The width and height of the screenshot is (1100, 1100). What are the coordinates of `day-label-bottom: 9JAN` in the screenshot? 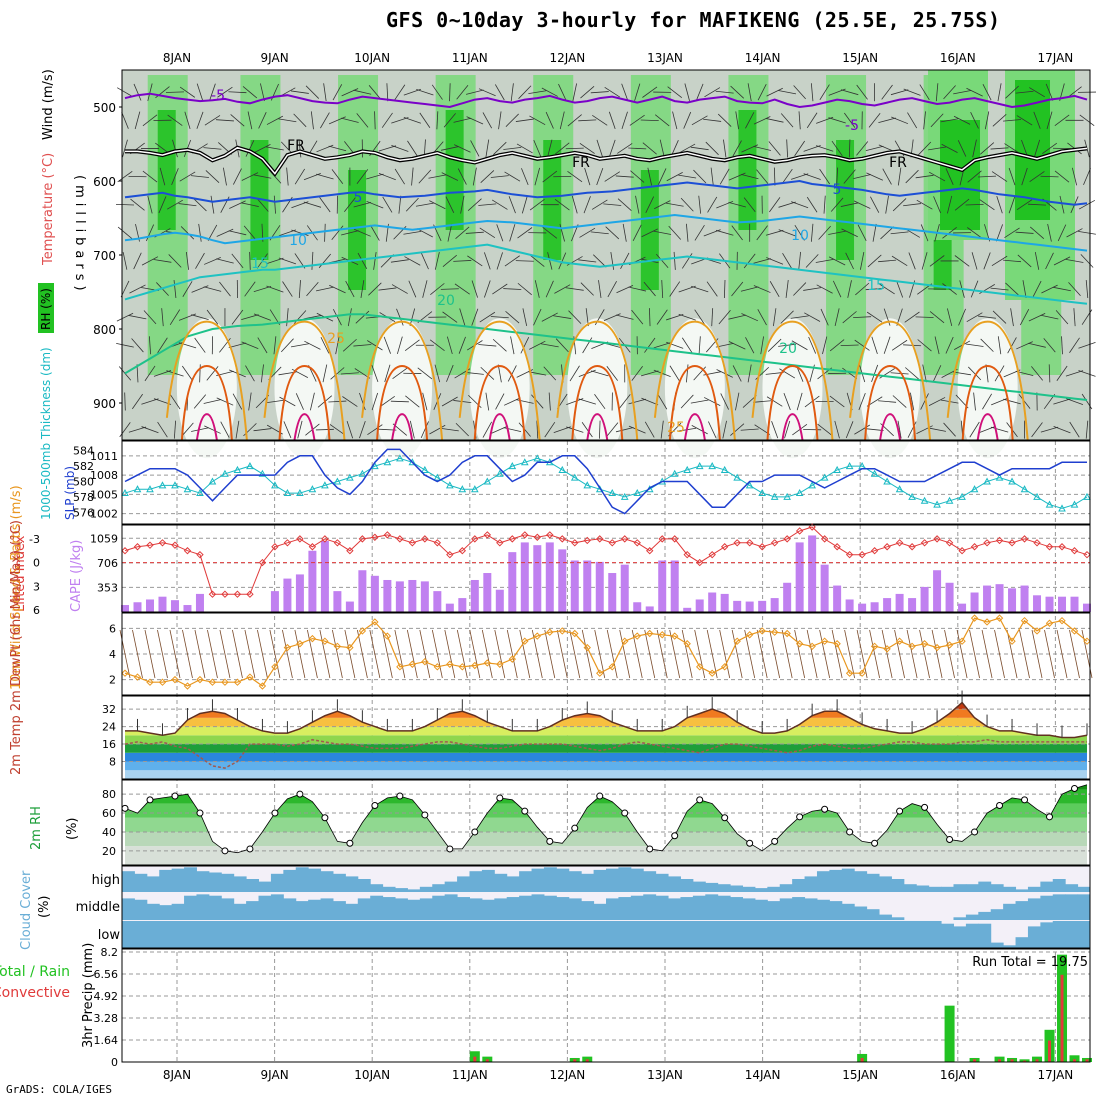 It's located at (275, 1075).